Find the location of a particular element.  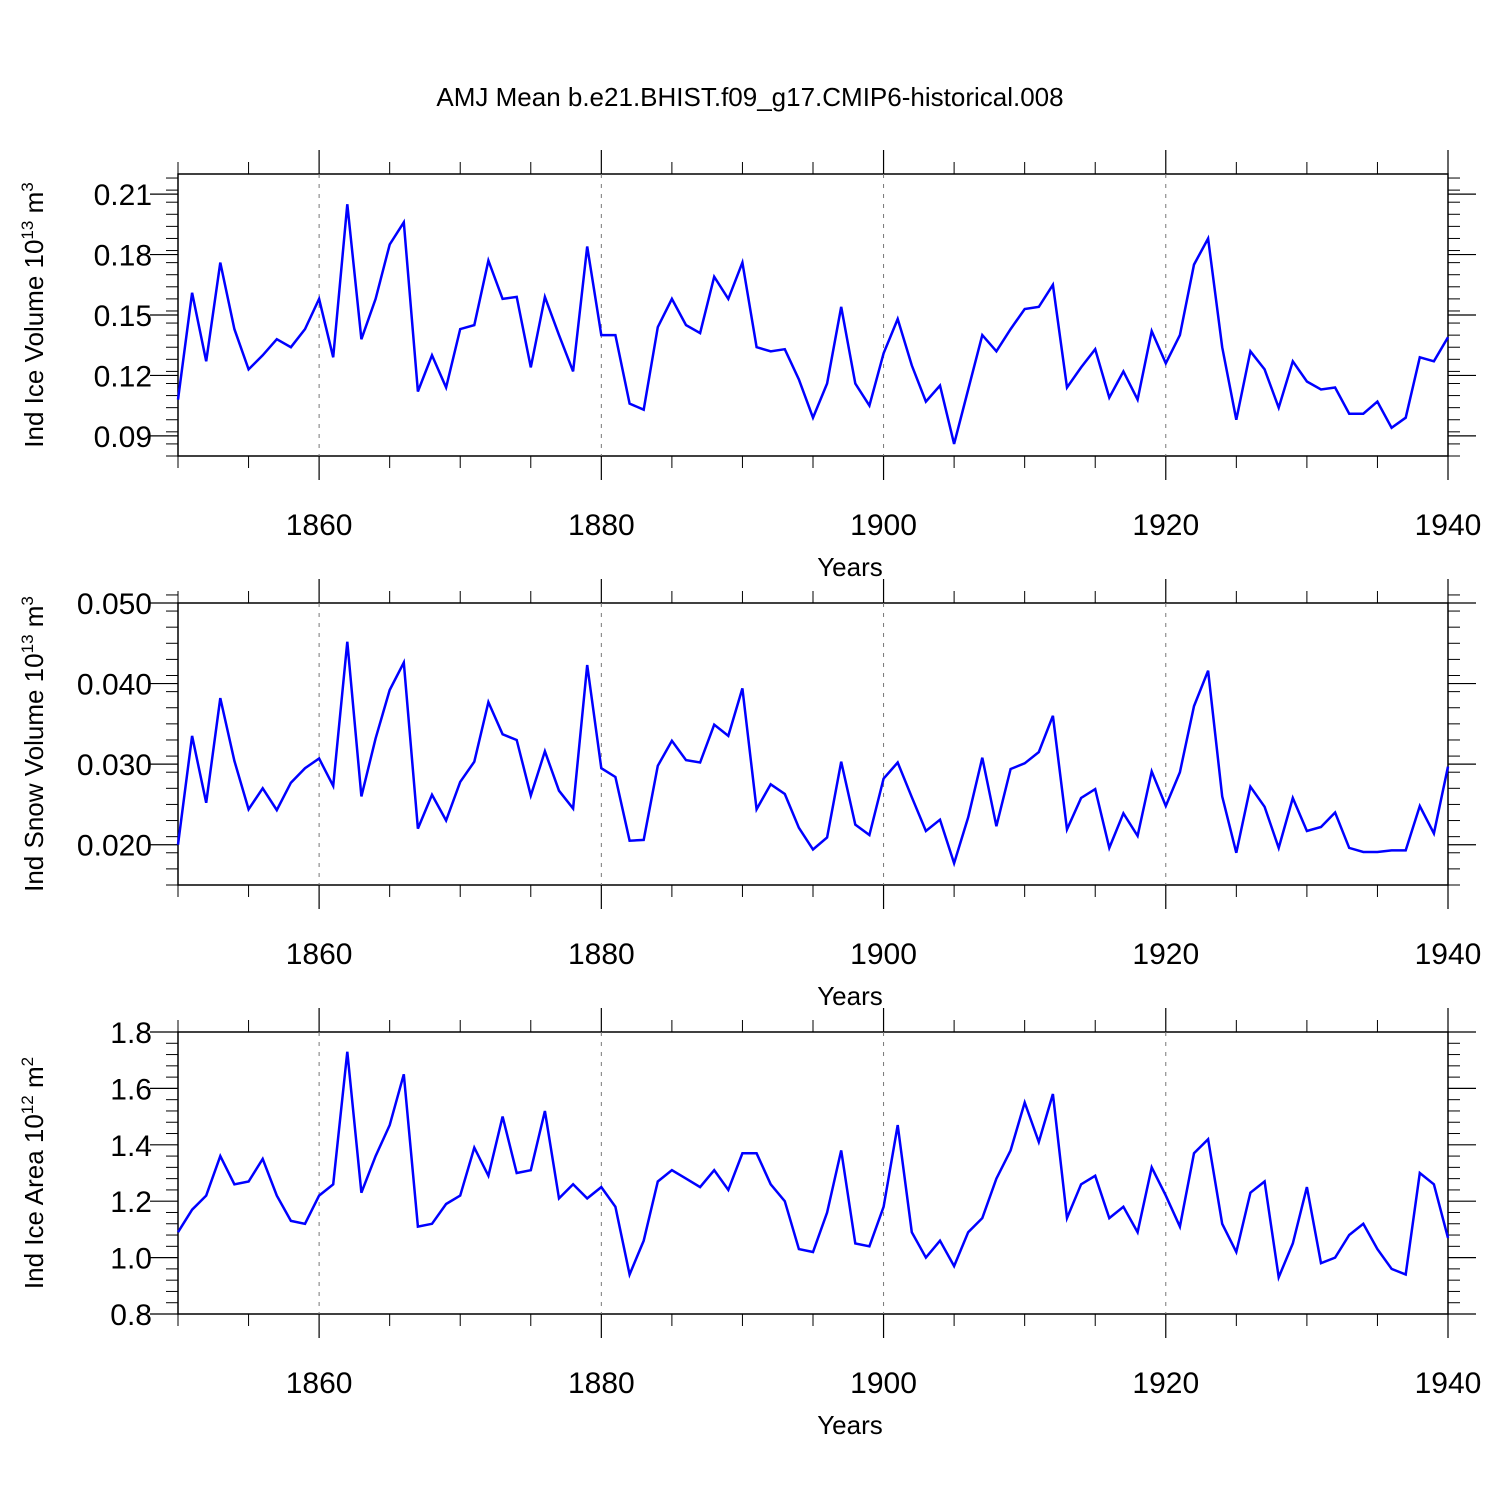

y-tick-label: 0.15 is located at coordinates (123, 316).